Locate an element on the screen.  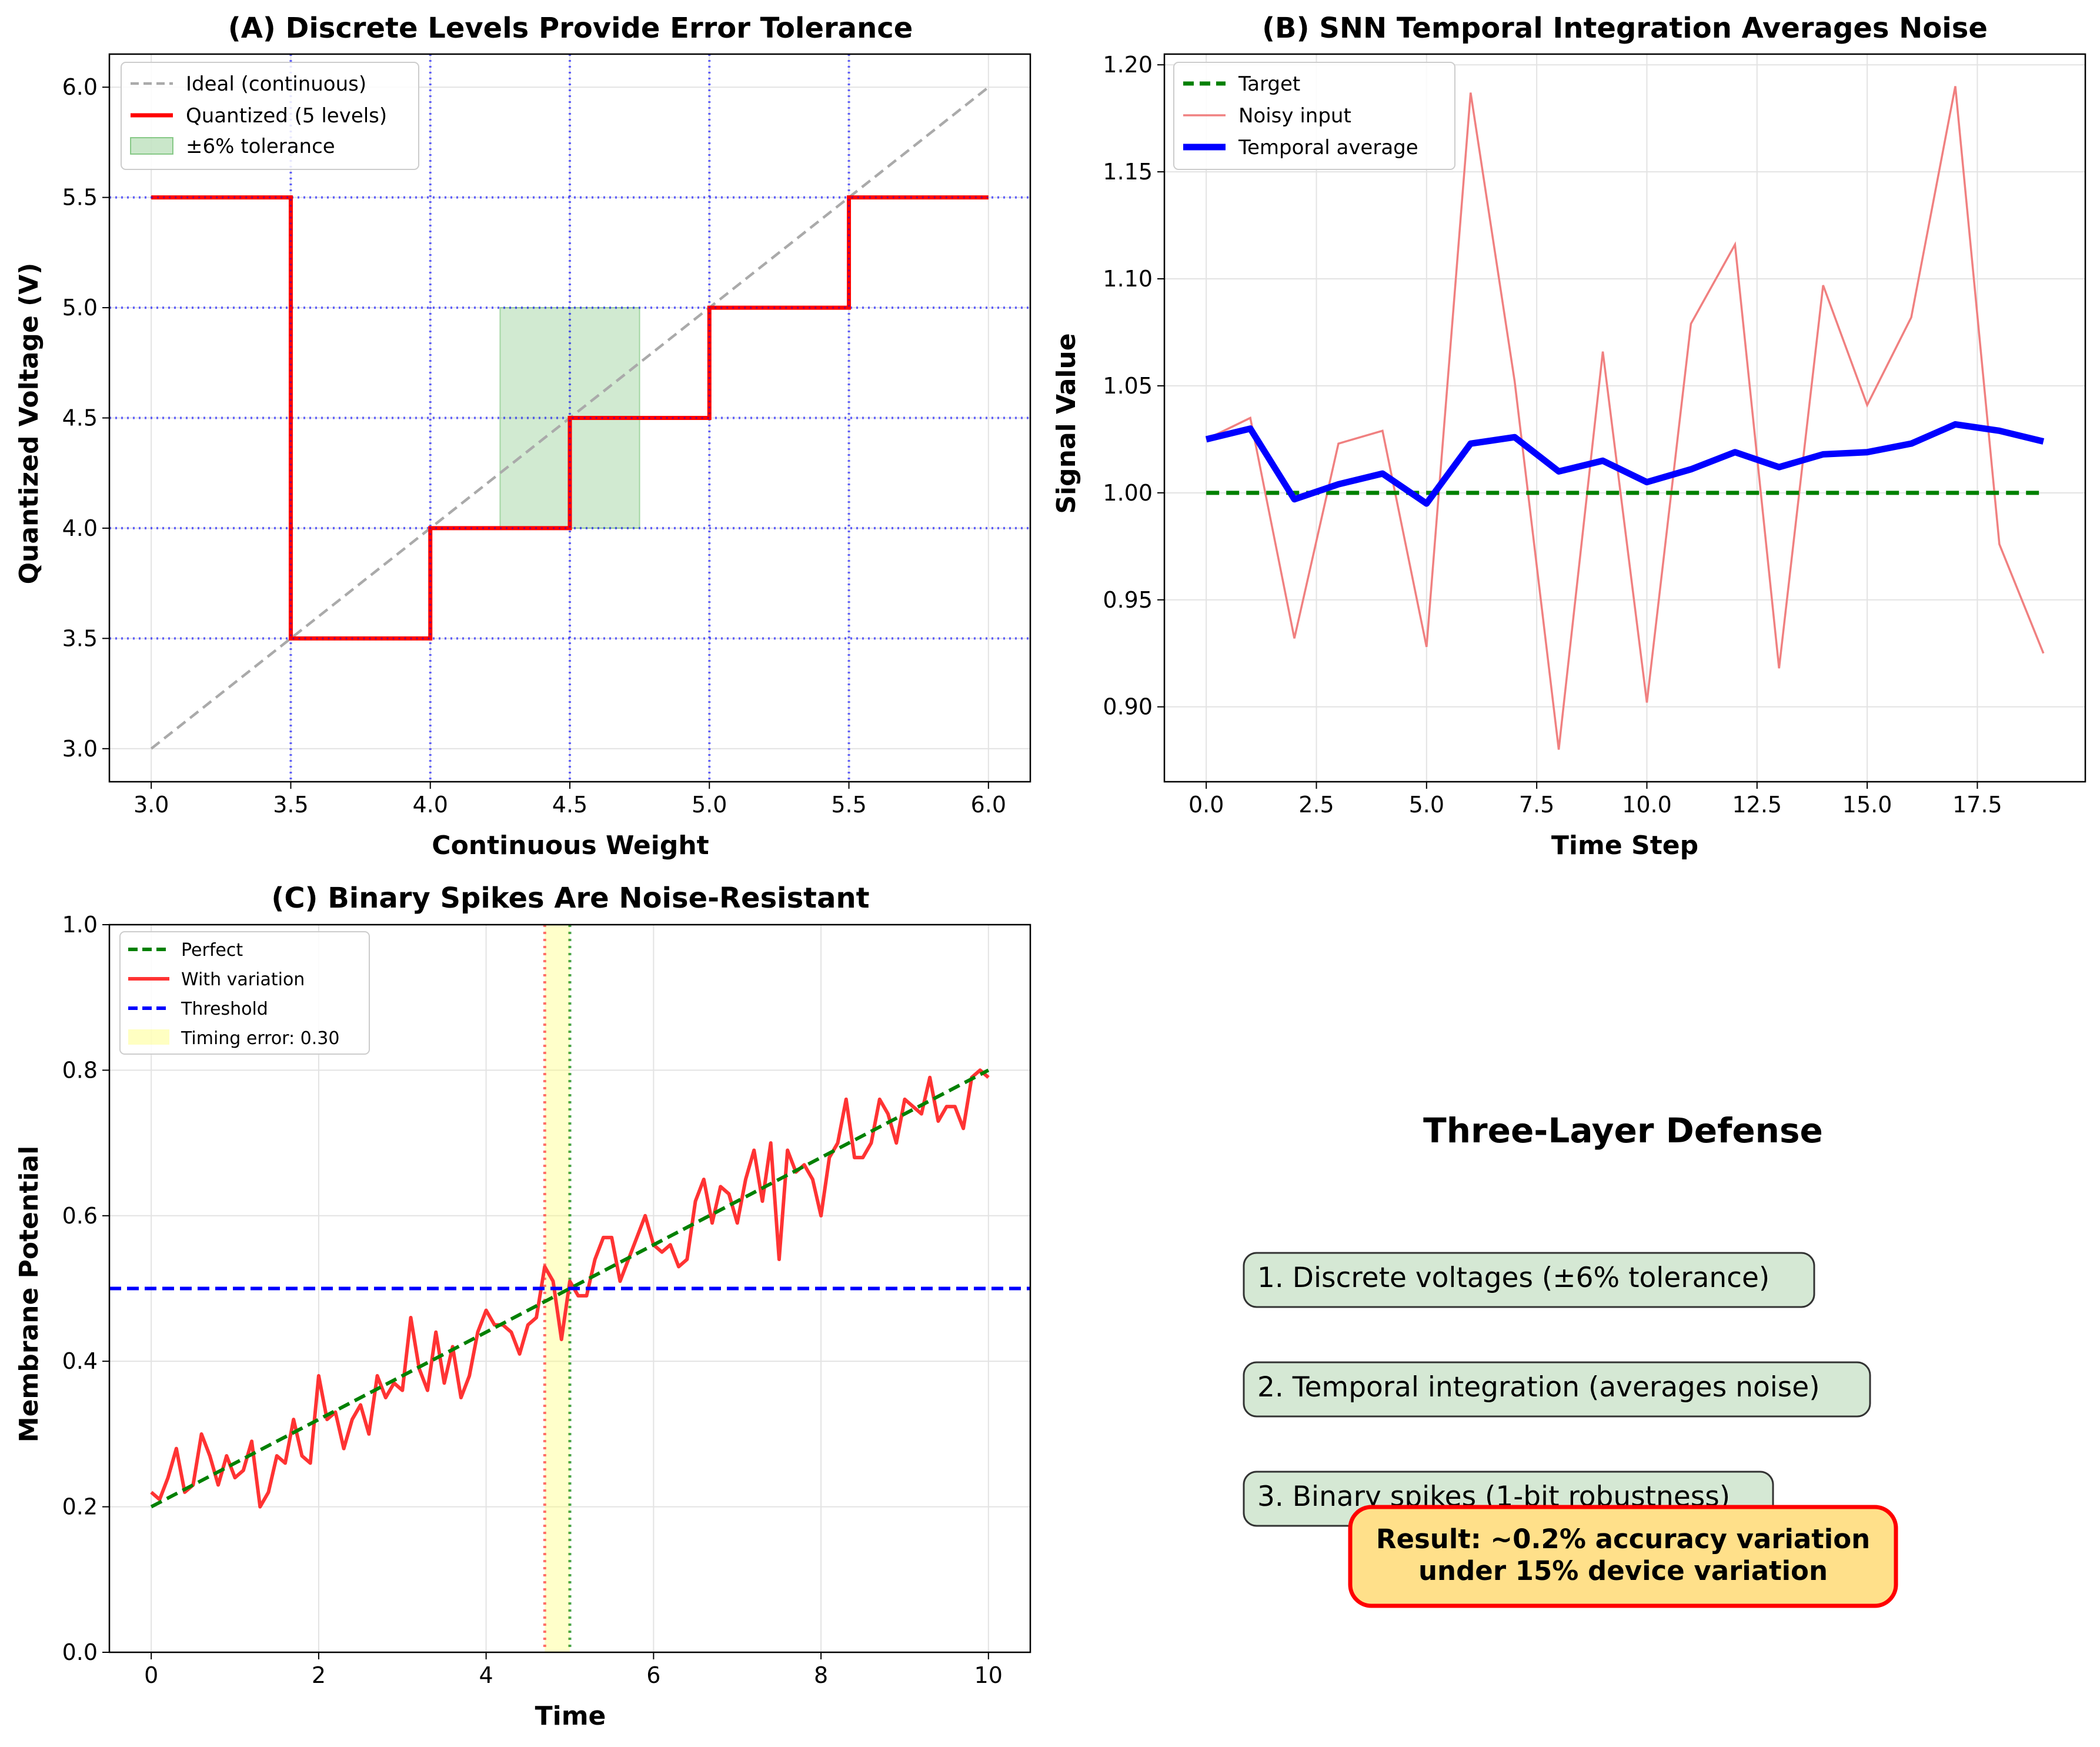
temporal-average-line is located at coordinates (1625, 464).